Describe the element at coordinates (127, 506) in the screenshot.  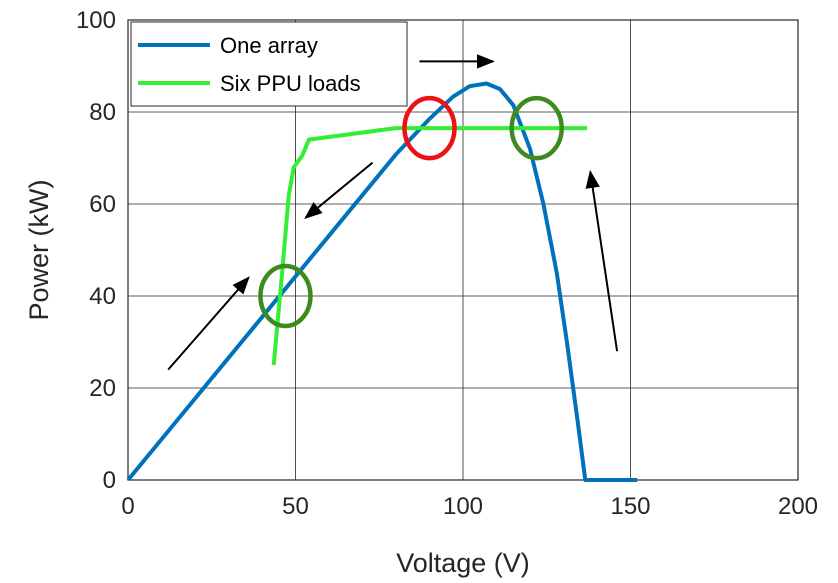
I see `x-tick-label: 0` at that location.